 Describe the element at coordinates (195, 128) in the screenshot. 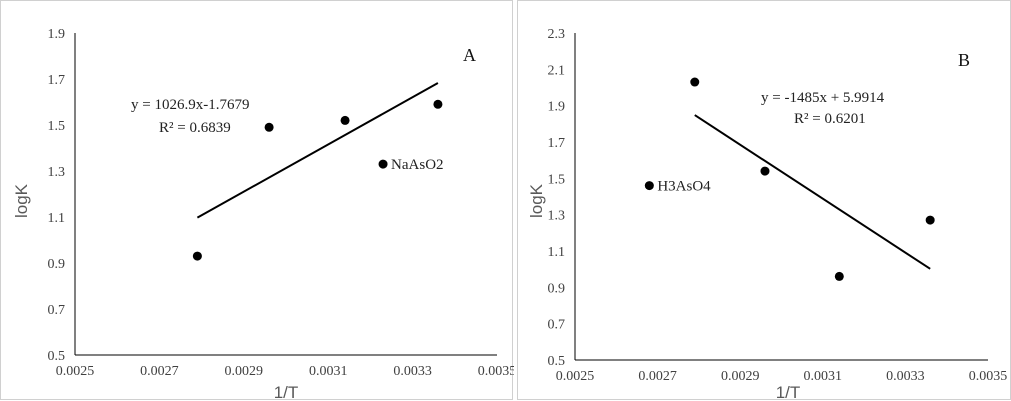

I see `r-squared-label: R² = 0.6839` at that location.